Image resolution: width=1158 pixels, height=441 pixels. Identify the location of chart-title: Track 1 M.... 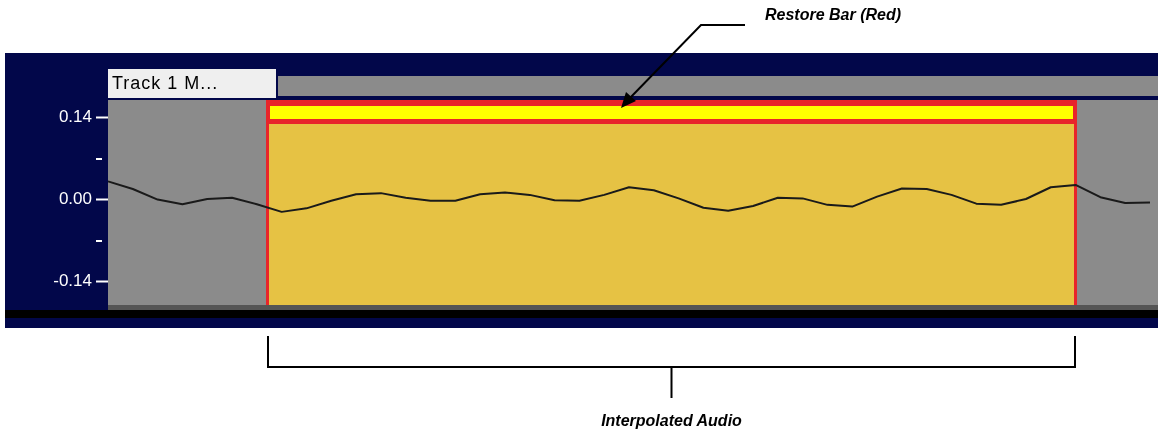
(192, 83).